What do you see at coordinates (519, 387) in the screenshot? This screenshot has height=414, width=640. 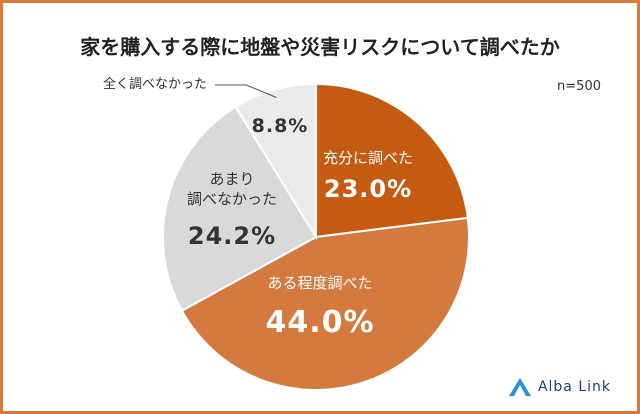 I see `logo-icon` at bounding box center [519, 387].